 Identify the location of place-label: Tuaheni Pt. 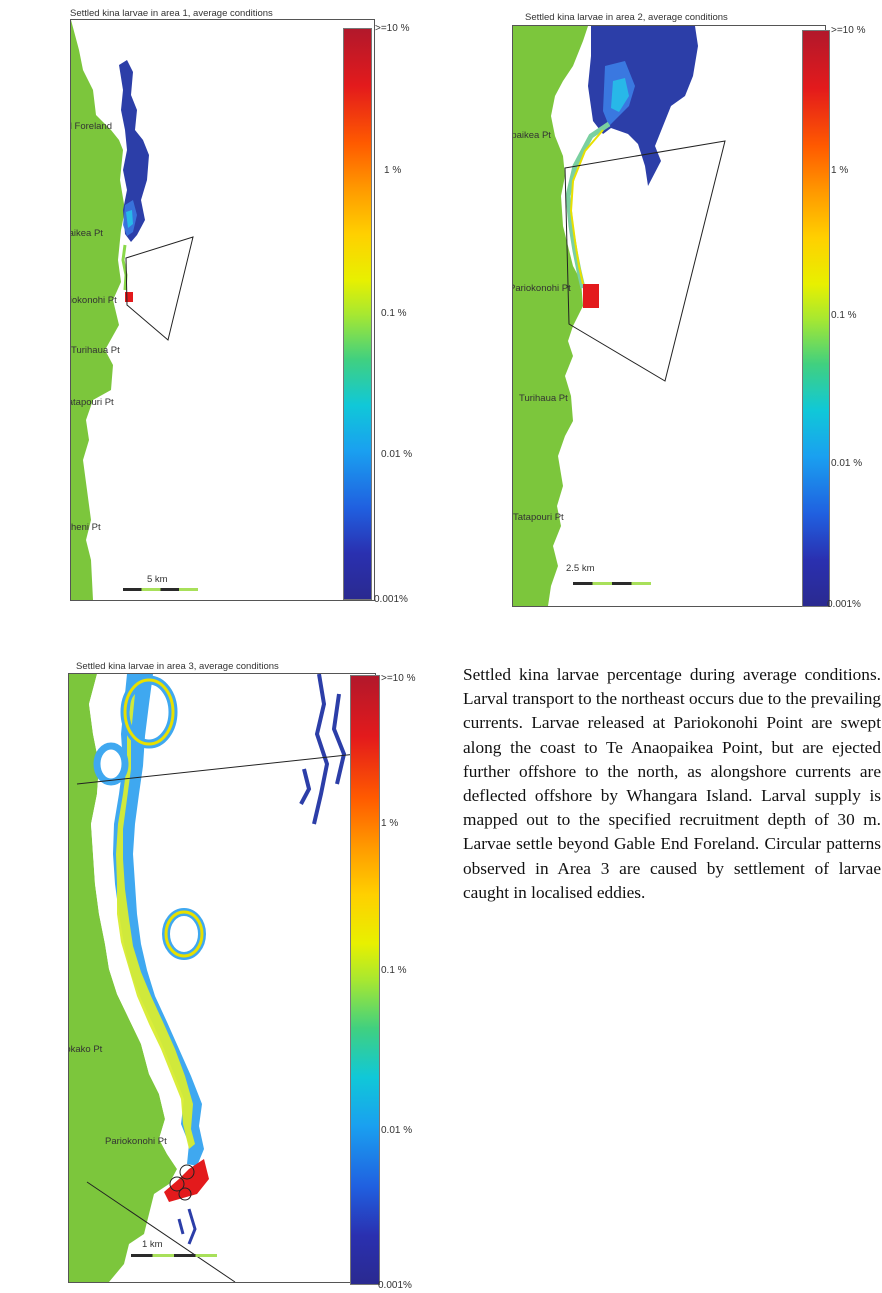
(86, 527).